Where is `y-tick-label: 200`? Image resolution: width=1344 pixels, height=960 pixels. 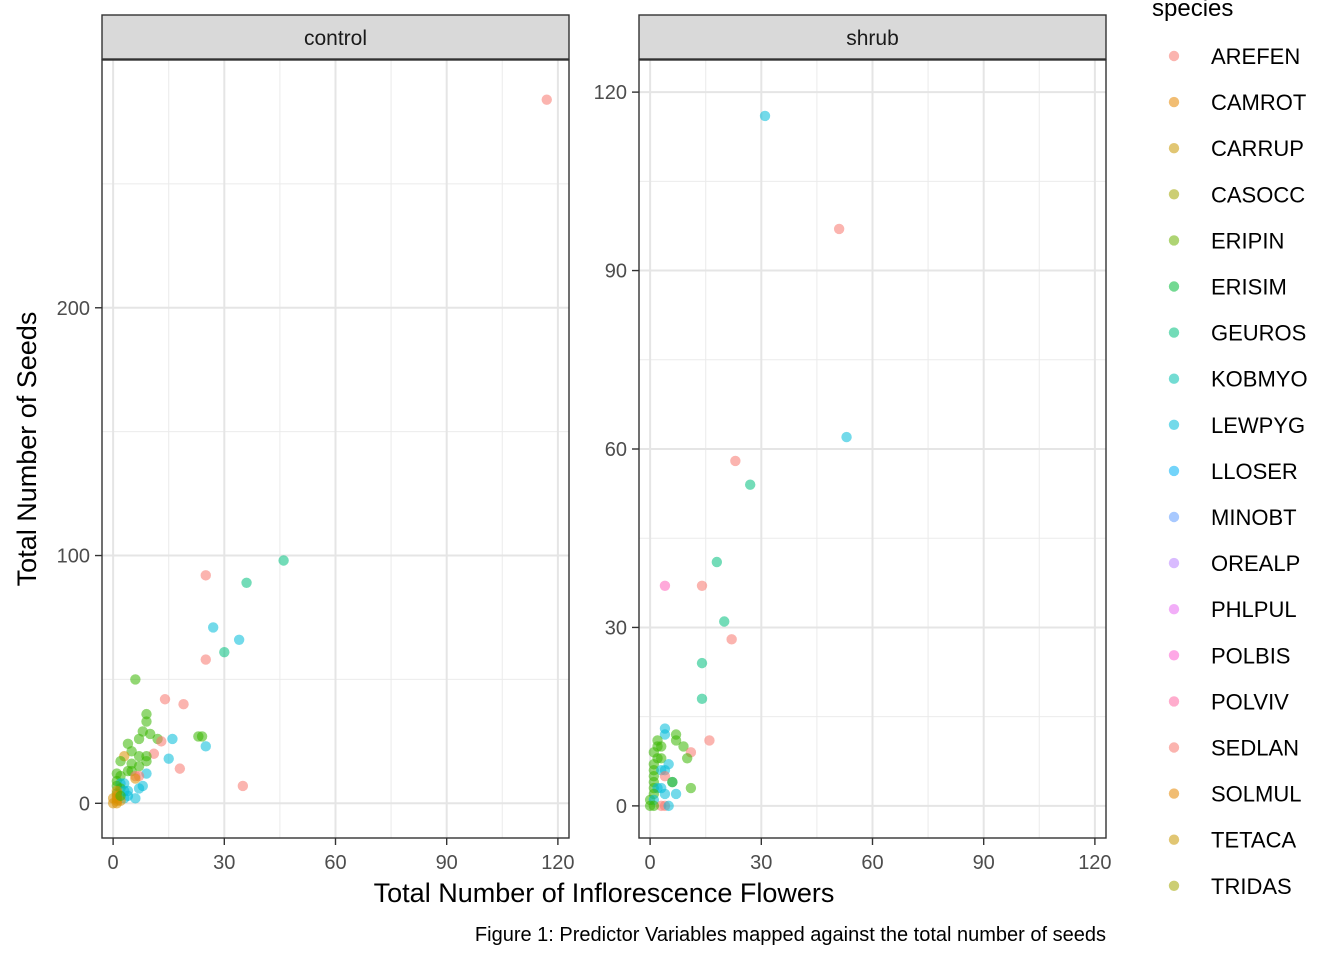
y-tick-label: 200 is located at coordinates (73, 309).